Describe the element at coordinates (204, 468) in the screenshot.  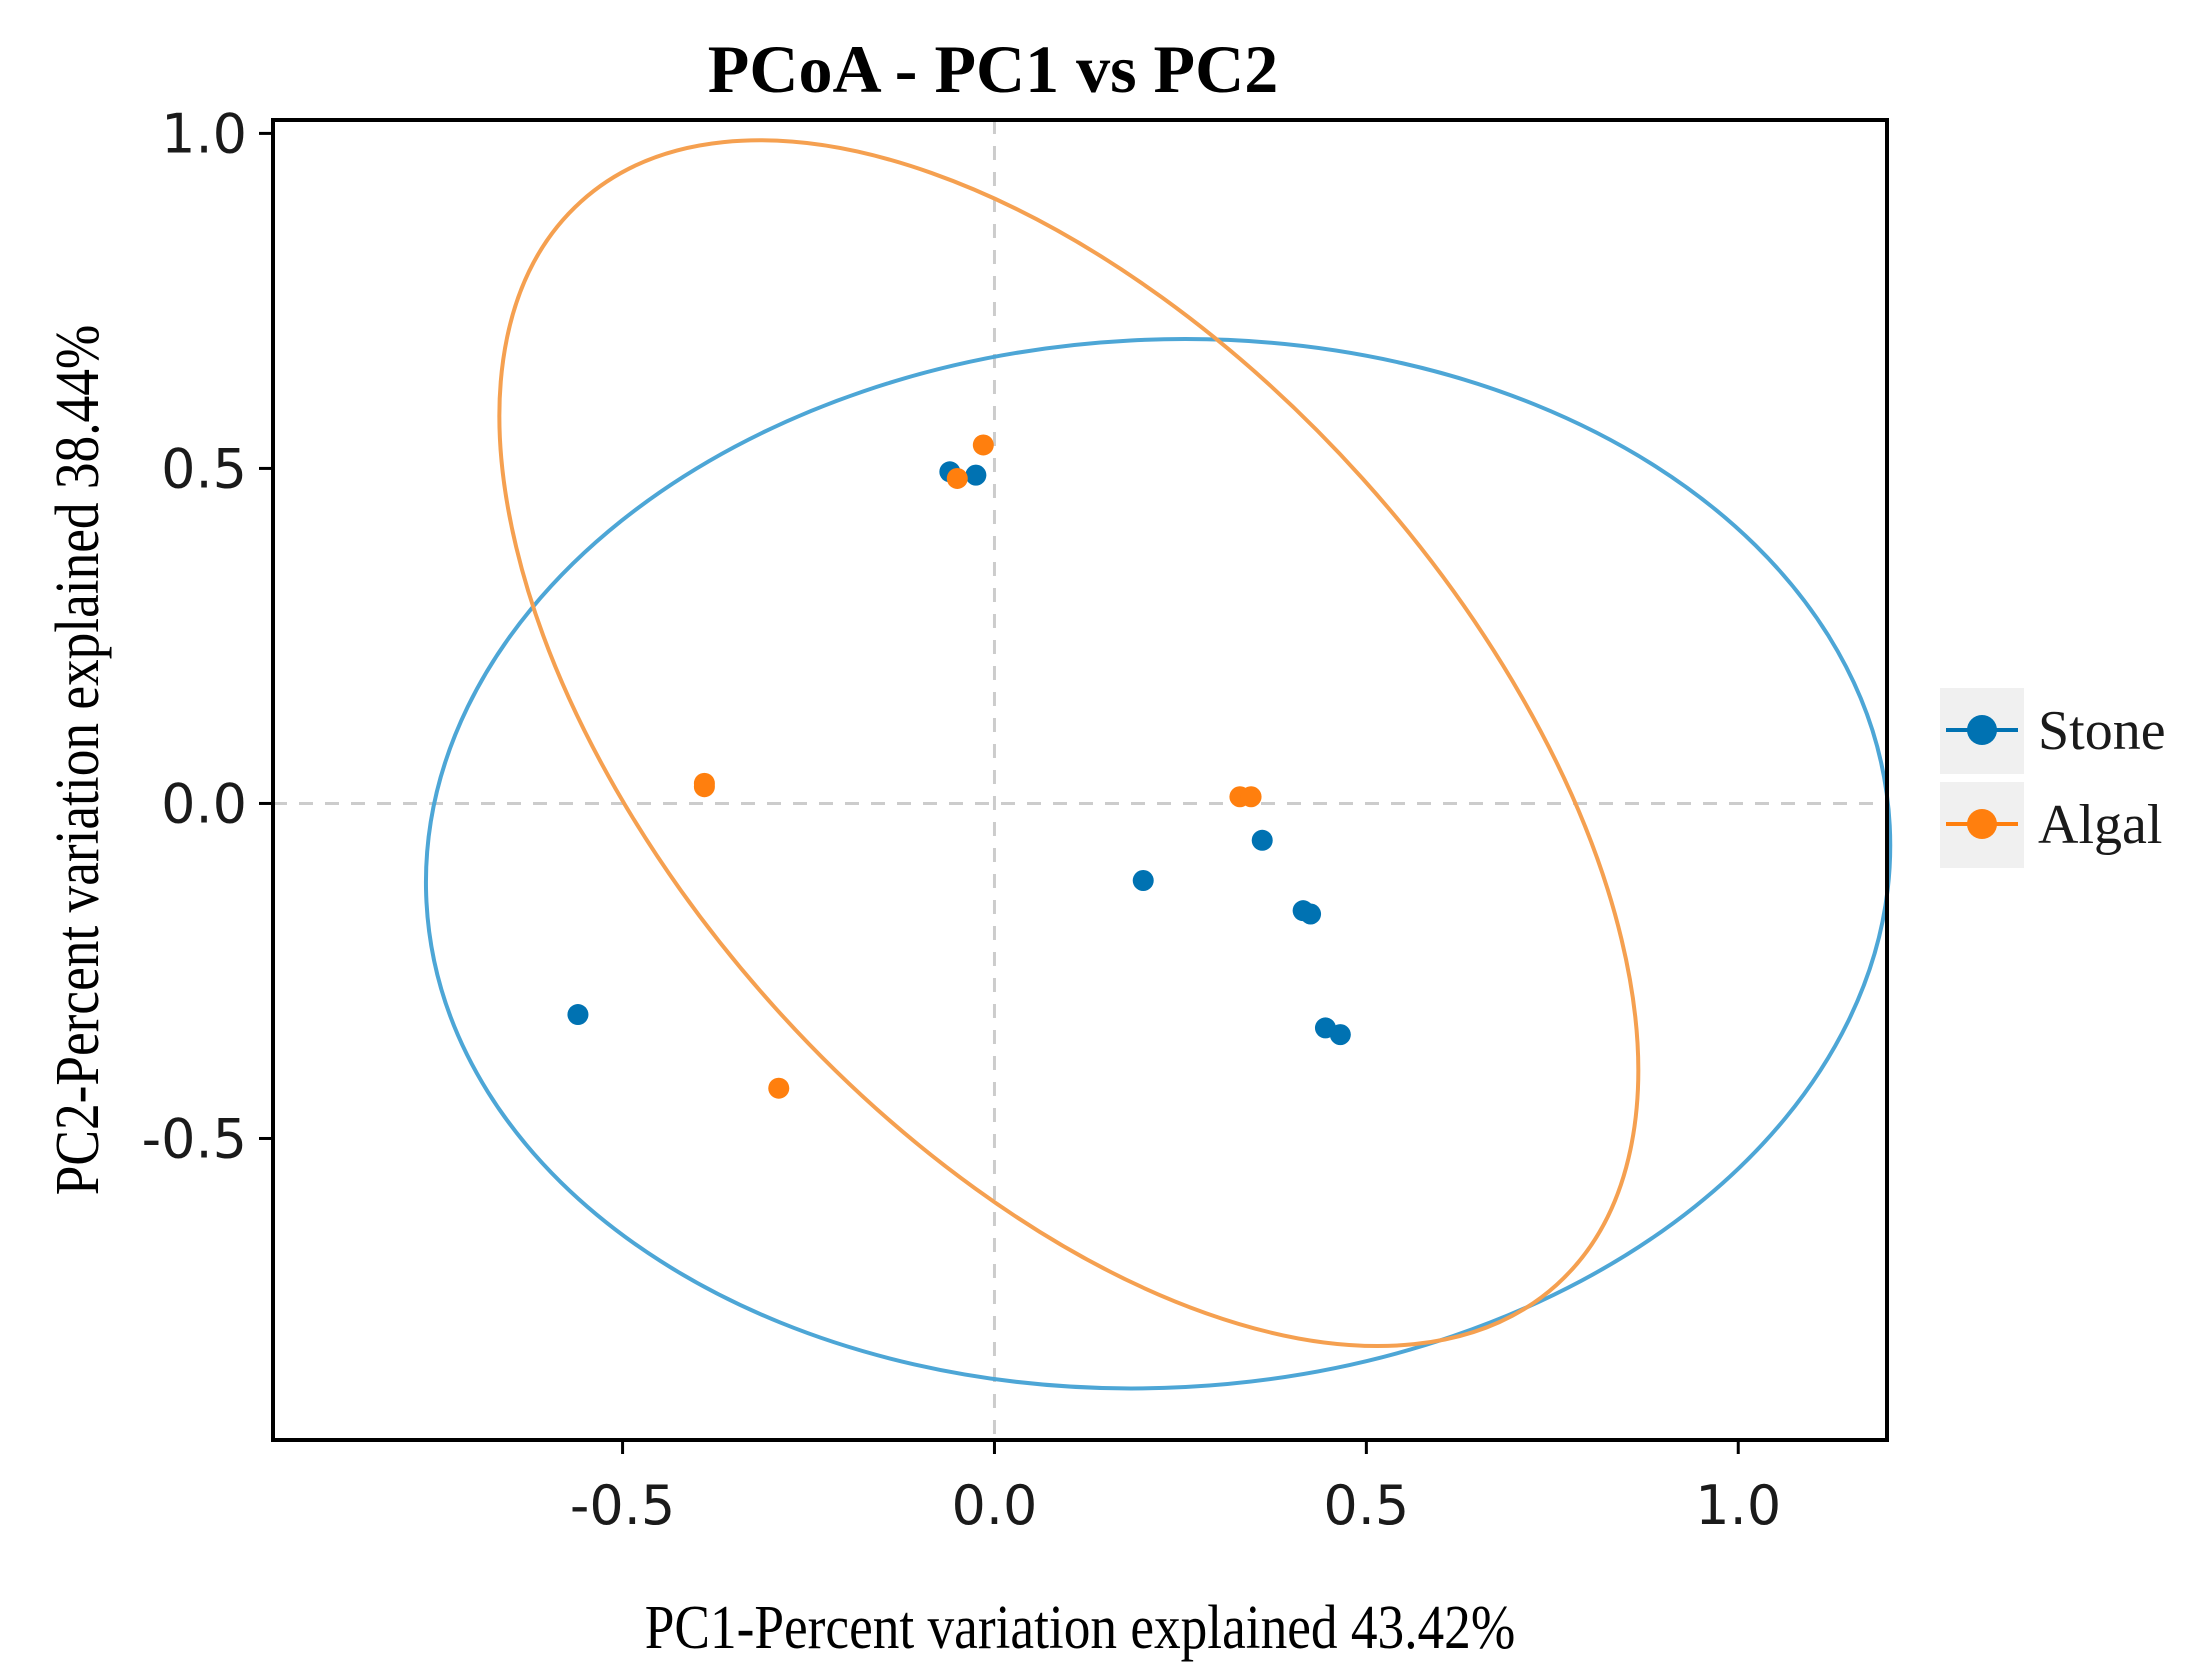
I see `y-tick-label: 0.5` at that location.